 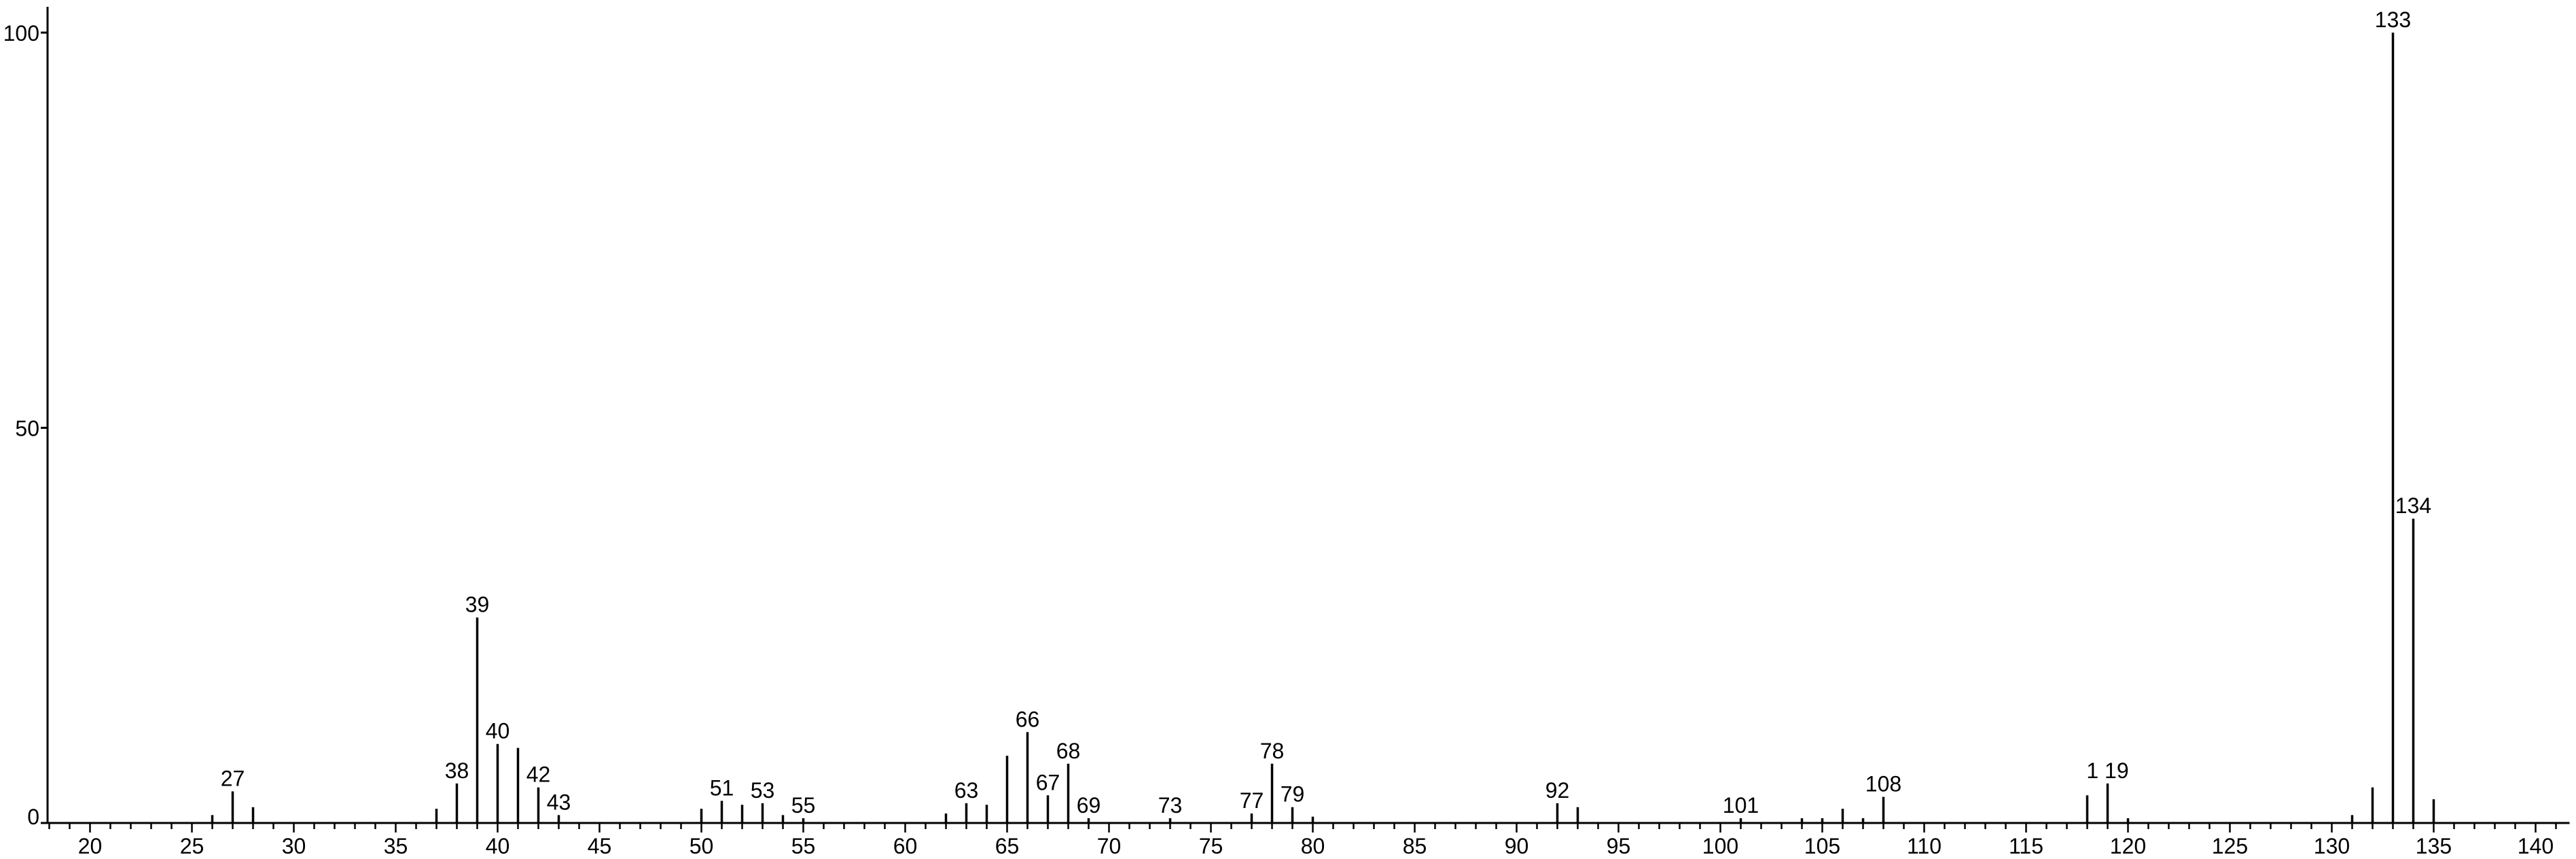 I want to click on y-ticks: 0 50 100, so click(x=26, y=425).